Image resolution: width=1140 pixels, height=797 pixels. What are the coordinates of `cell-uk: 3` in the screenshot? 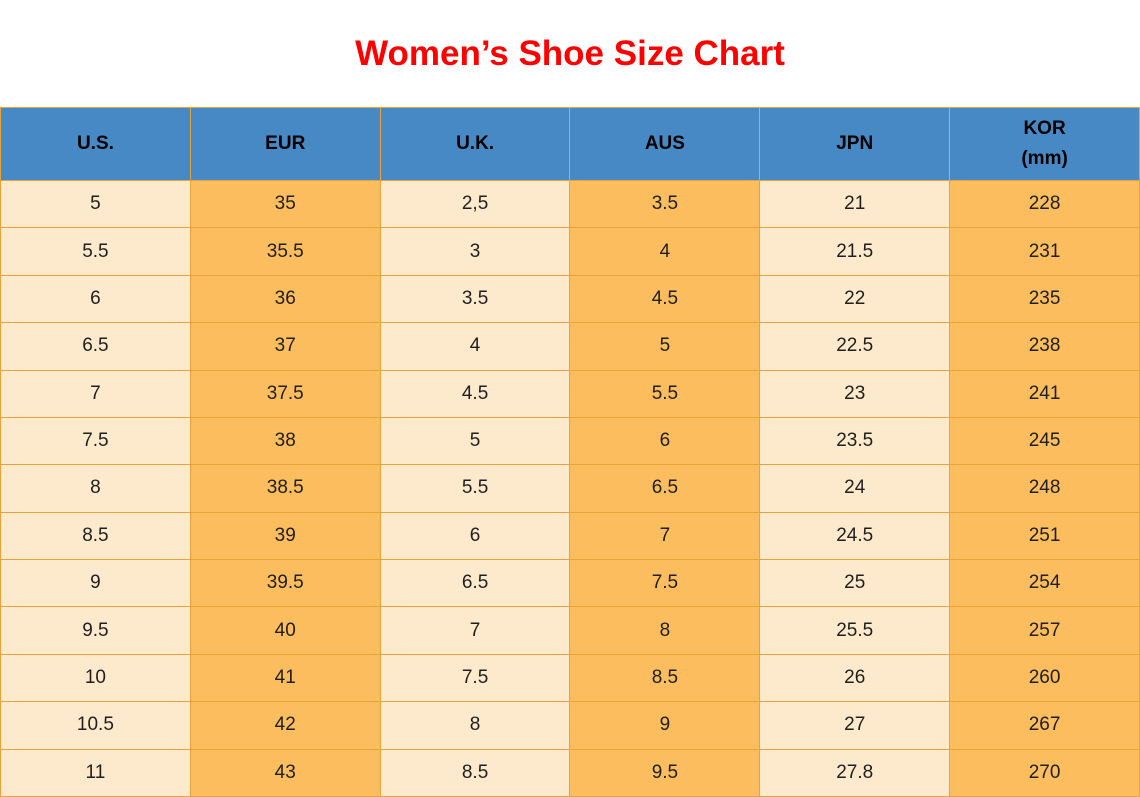 It's located at (475, 251).